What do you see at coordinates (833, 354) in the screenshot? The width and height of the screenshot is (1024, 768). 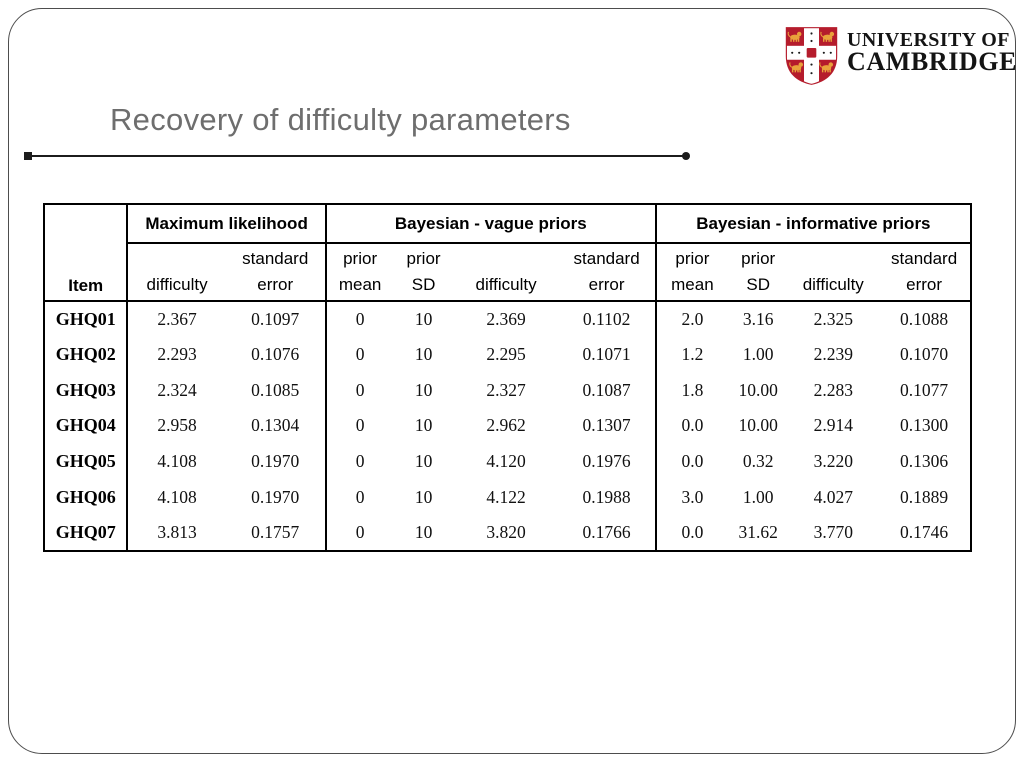 I see `table-cell: 2.239` at bounding box center [833, 354].